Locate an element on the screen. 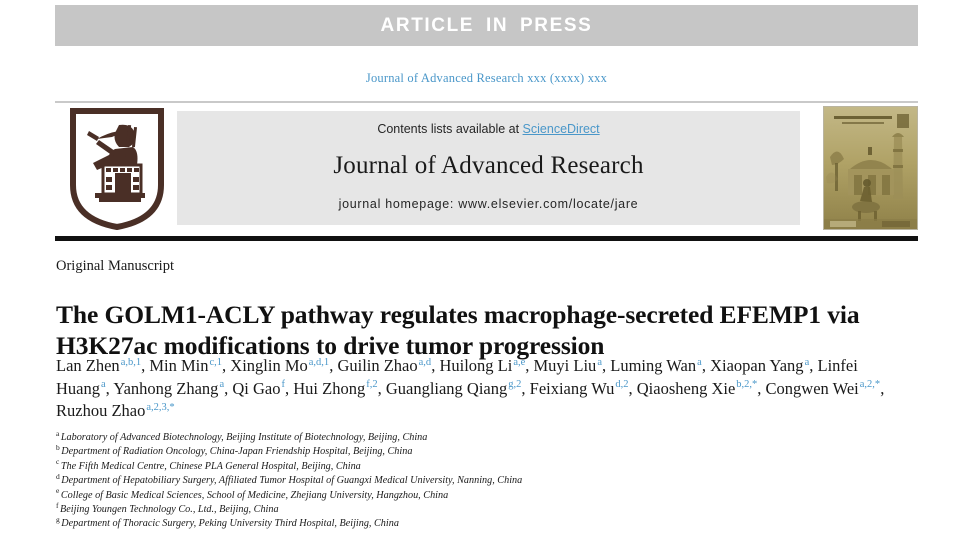 The image size is (970, 546). author-affiliation-marker: a,e is located at coordinates (519, 362).